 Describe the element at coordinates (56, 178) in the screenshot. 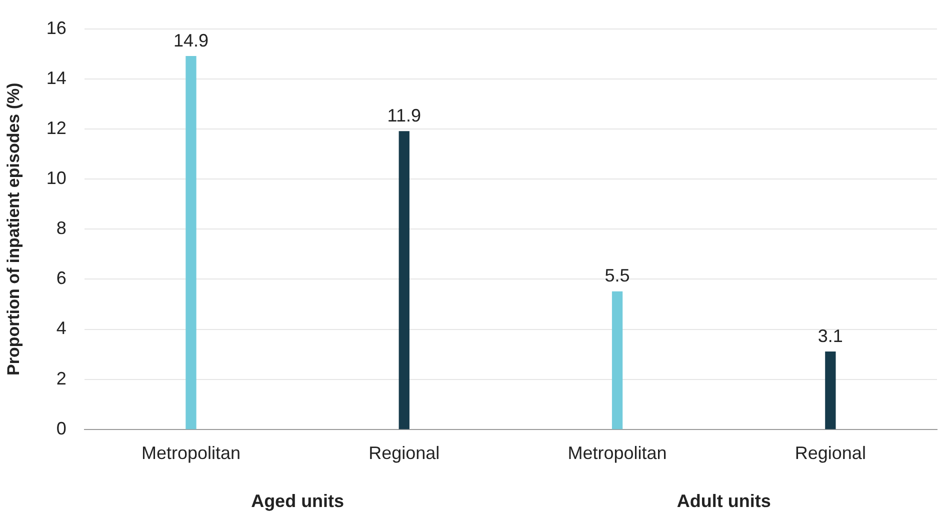

I see `y-tick-label: 10` at that location.